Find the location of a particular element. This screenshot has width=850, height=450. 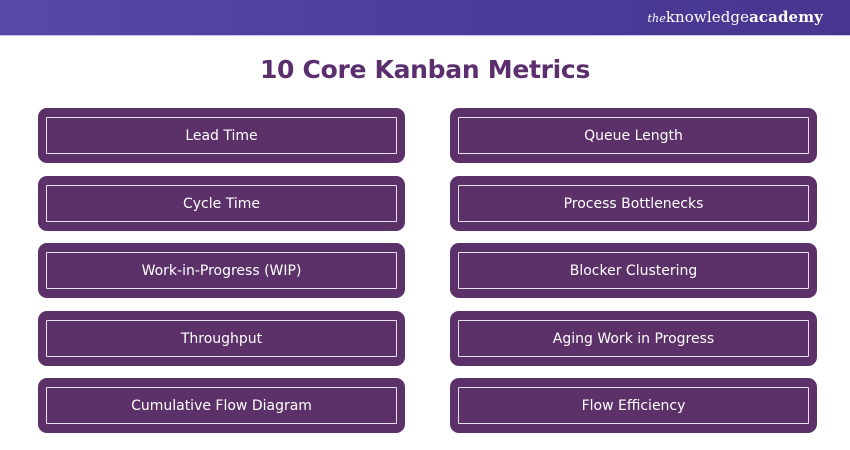

metric-card-frame: Work-in-Progress (WIP) is located at coordinates (221, 270).